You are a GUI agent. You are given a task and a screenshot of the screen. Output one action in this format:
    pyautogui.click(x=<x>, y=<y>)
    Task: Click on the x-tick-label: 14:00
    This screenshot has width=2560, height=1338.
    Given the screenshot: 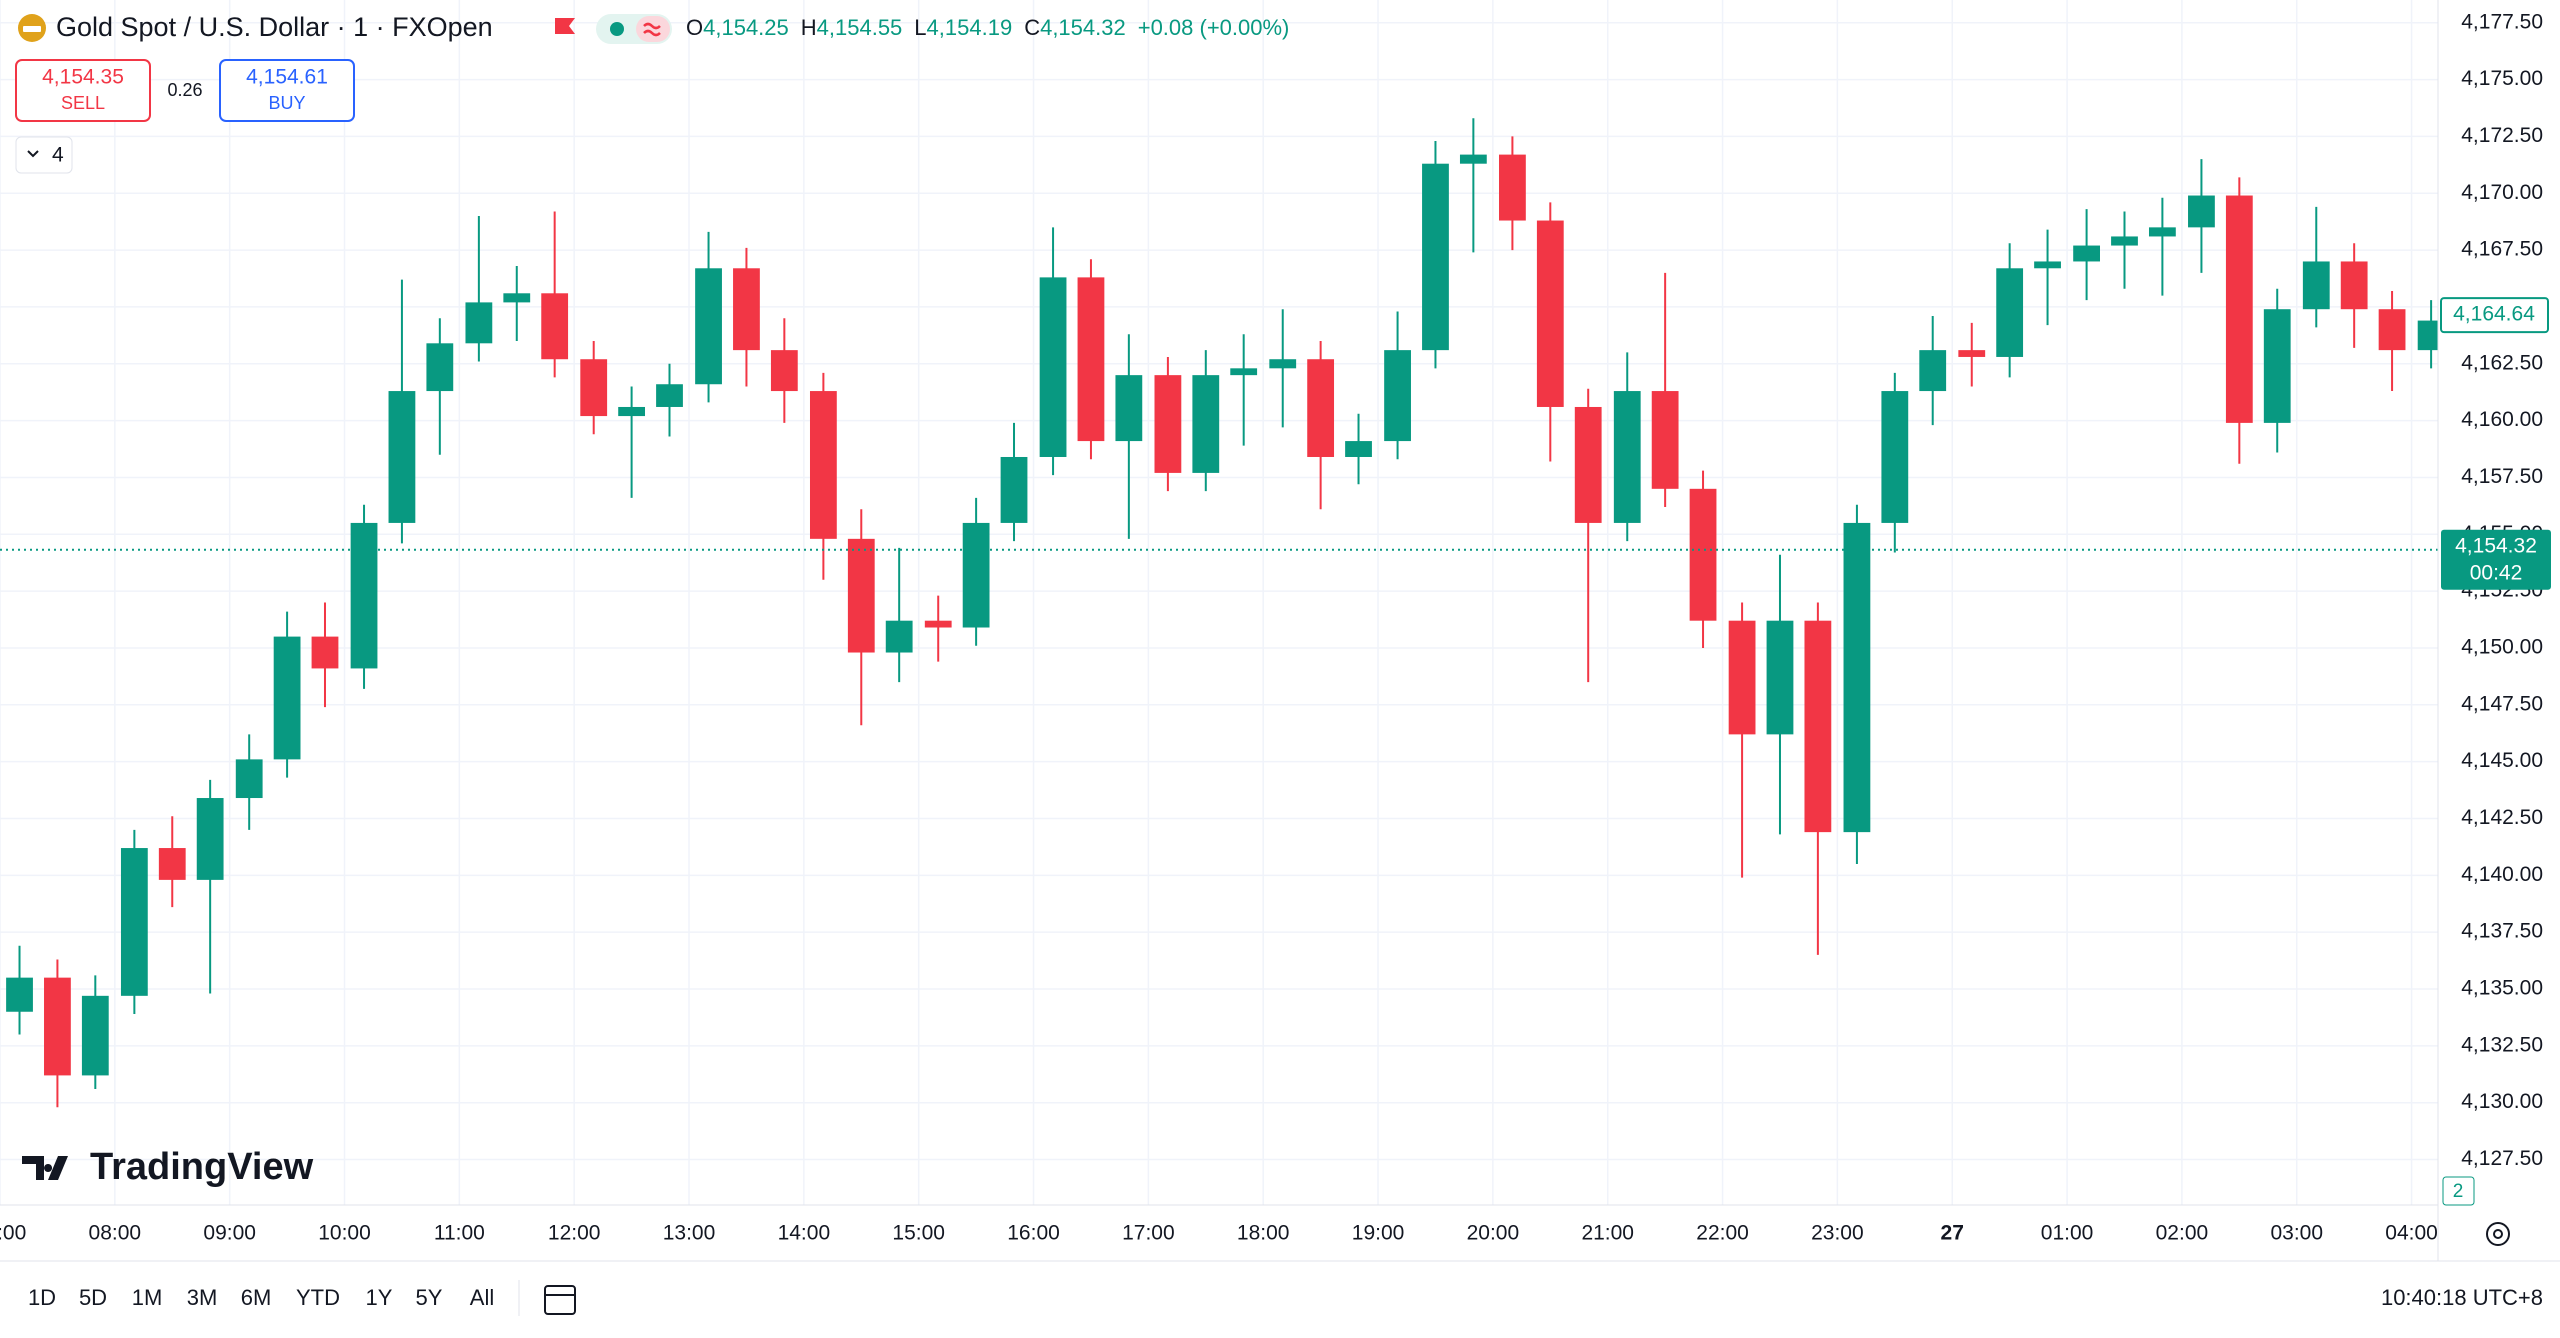 What is the action you would take?
    pyautogui.click(x=804, y=1233)
    